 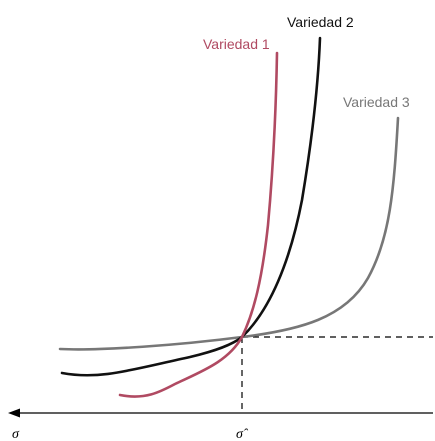 What do you see at coordinates (14, 413) in the screenshot?
I see `axis-arrow-head` at bounding box center [14, 413].